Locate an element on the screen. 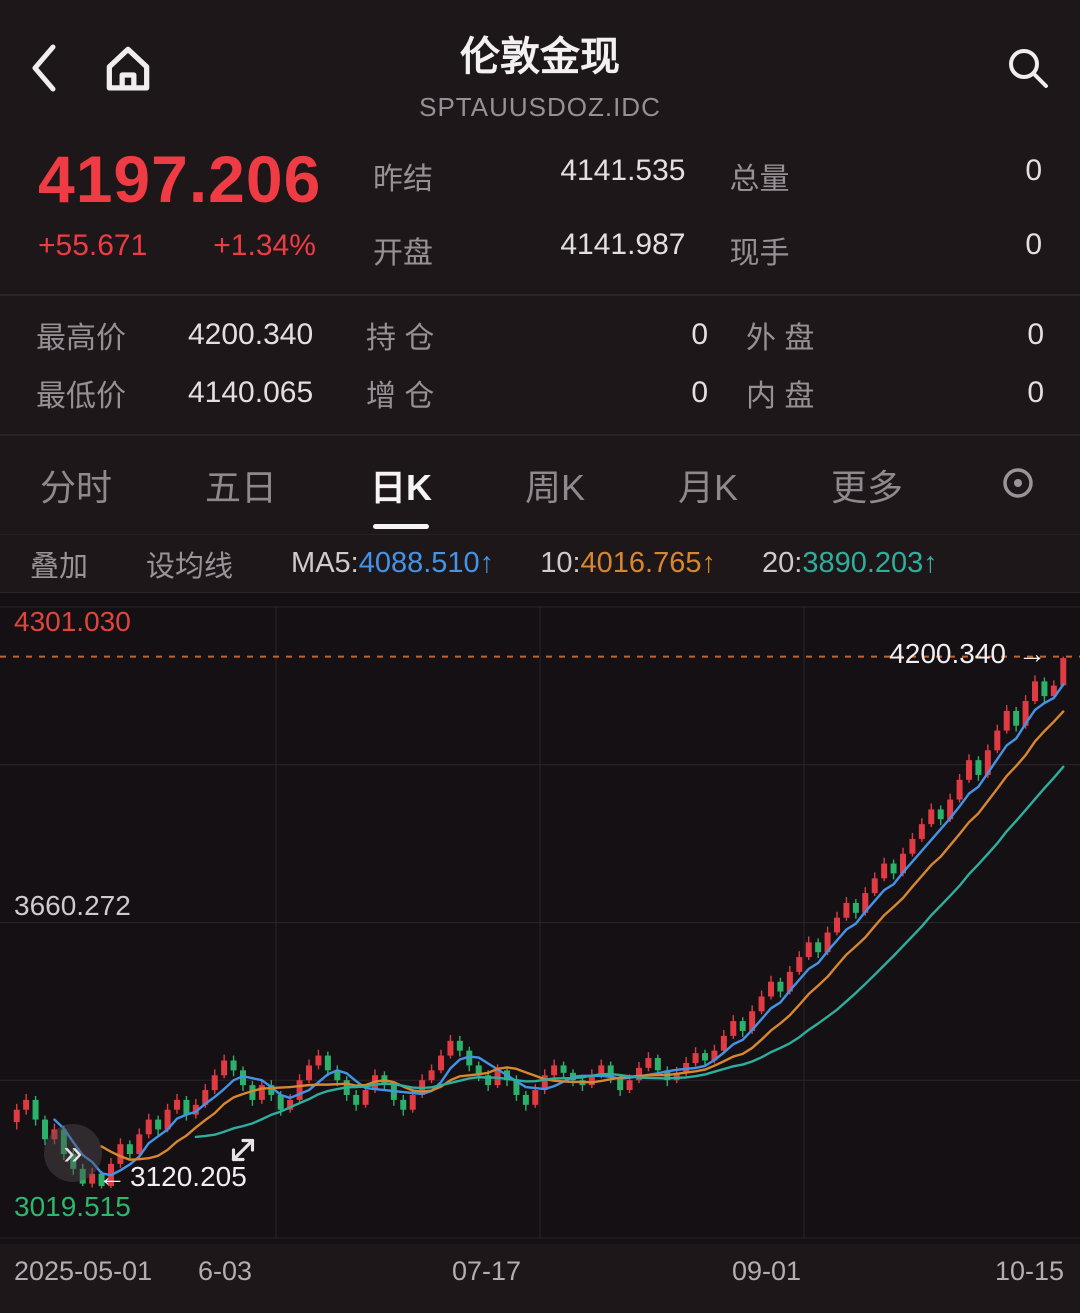  search-icon is located at coordinates (1028, 70).